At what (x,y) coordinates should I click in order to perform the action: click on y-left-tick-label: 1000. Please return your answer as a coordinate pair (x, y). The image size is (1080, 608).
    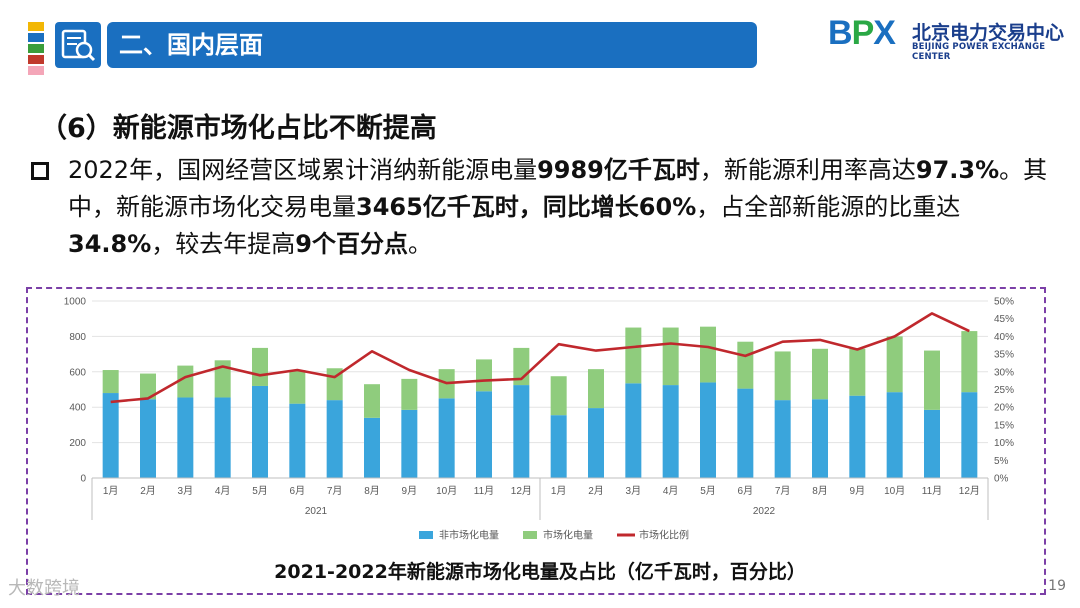
    Looking at the image, I should click on (75, 302).